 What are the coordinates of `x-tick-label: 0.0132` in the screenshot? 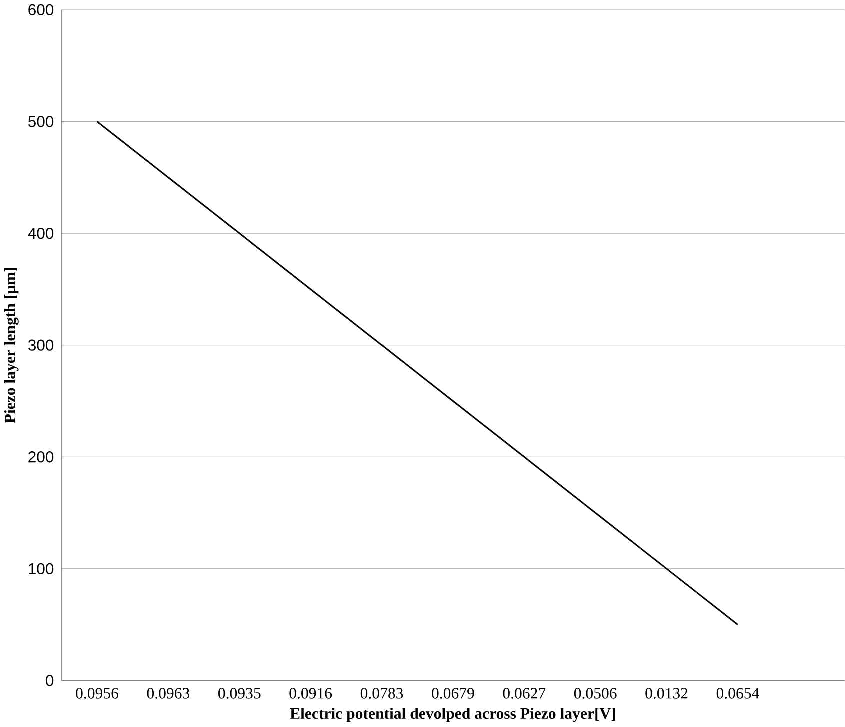 It's located at (667, 694).